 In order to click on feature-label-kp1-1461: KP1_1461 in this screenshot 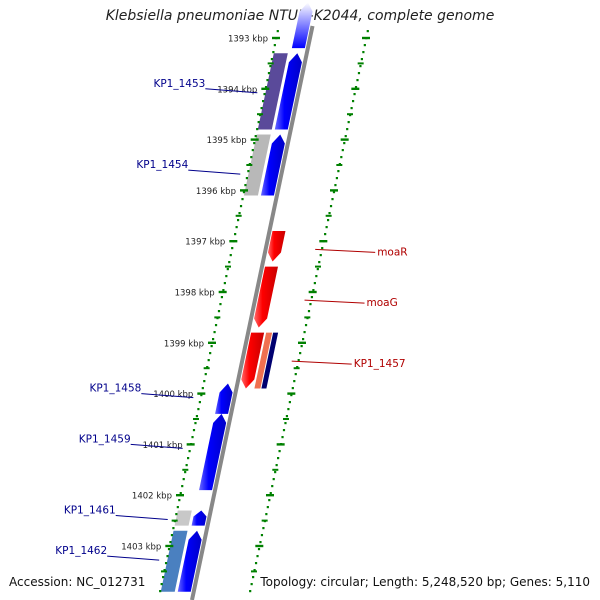, I will do `click(90, 511)`.